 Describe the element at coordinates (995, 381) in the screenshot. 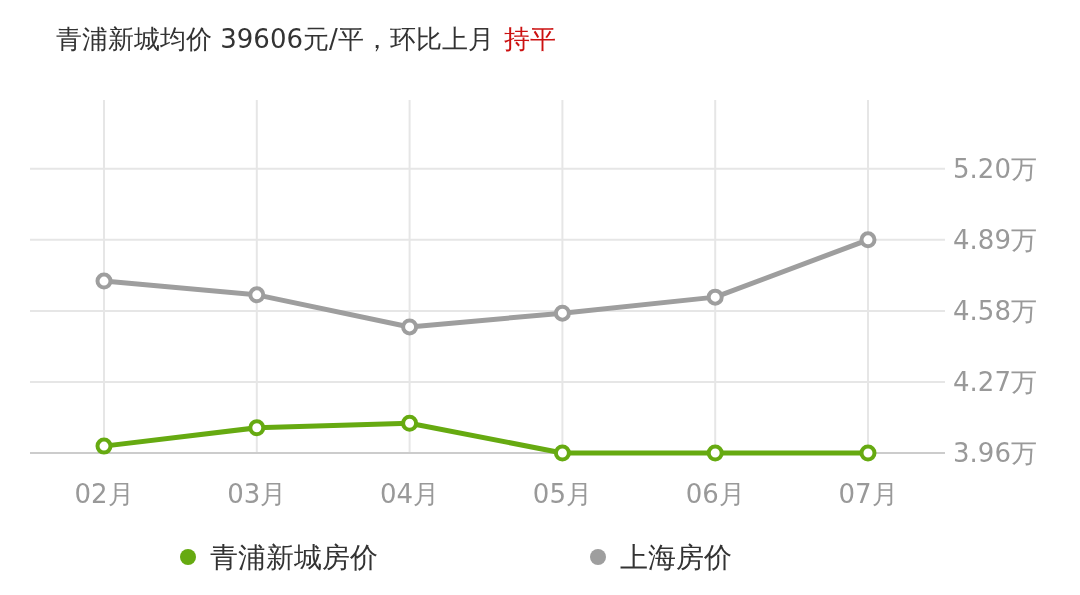

I see `y-tick-label: 4.27万` at that location.